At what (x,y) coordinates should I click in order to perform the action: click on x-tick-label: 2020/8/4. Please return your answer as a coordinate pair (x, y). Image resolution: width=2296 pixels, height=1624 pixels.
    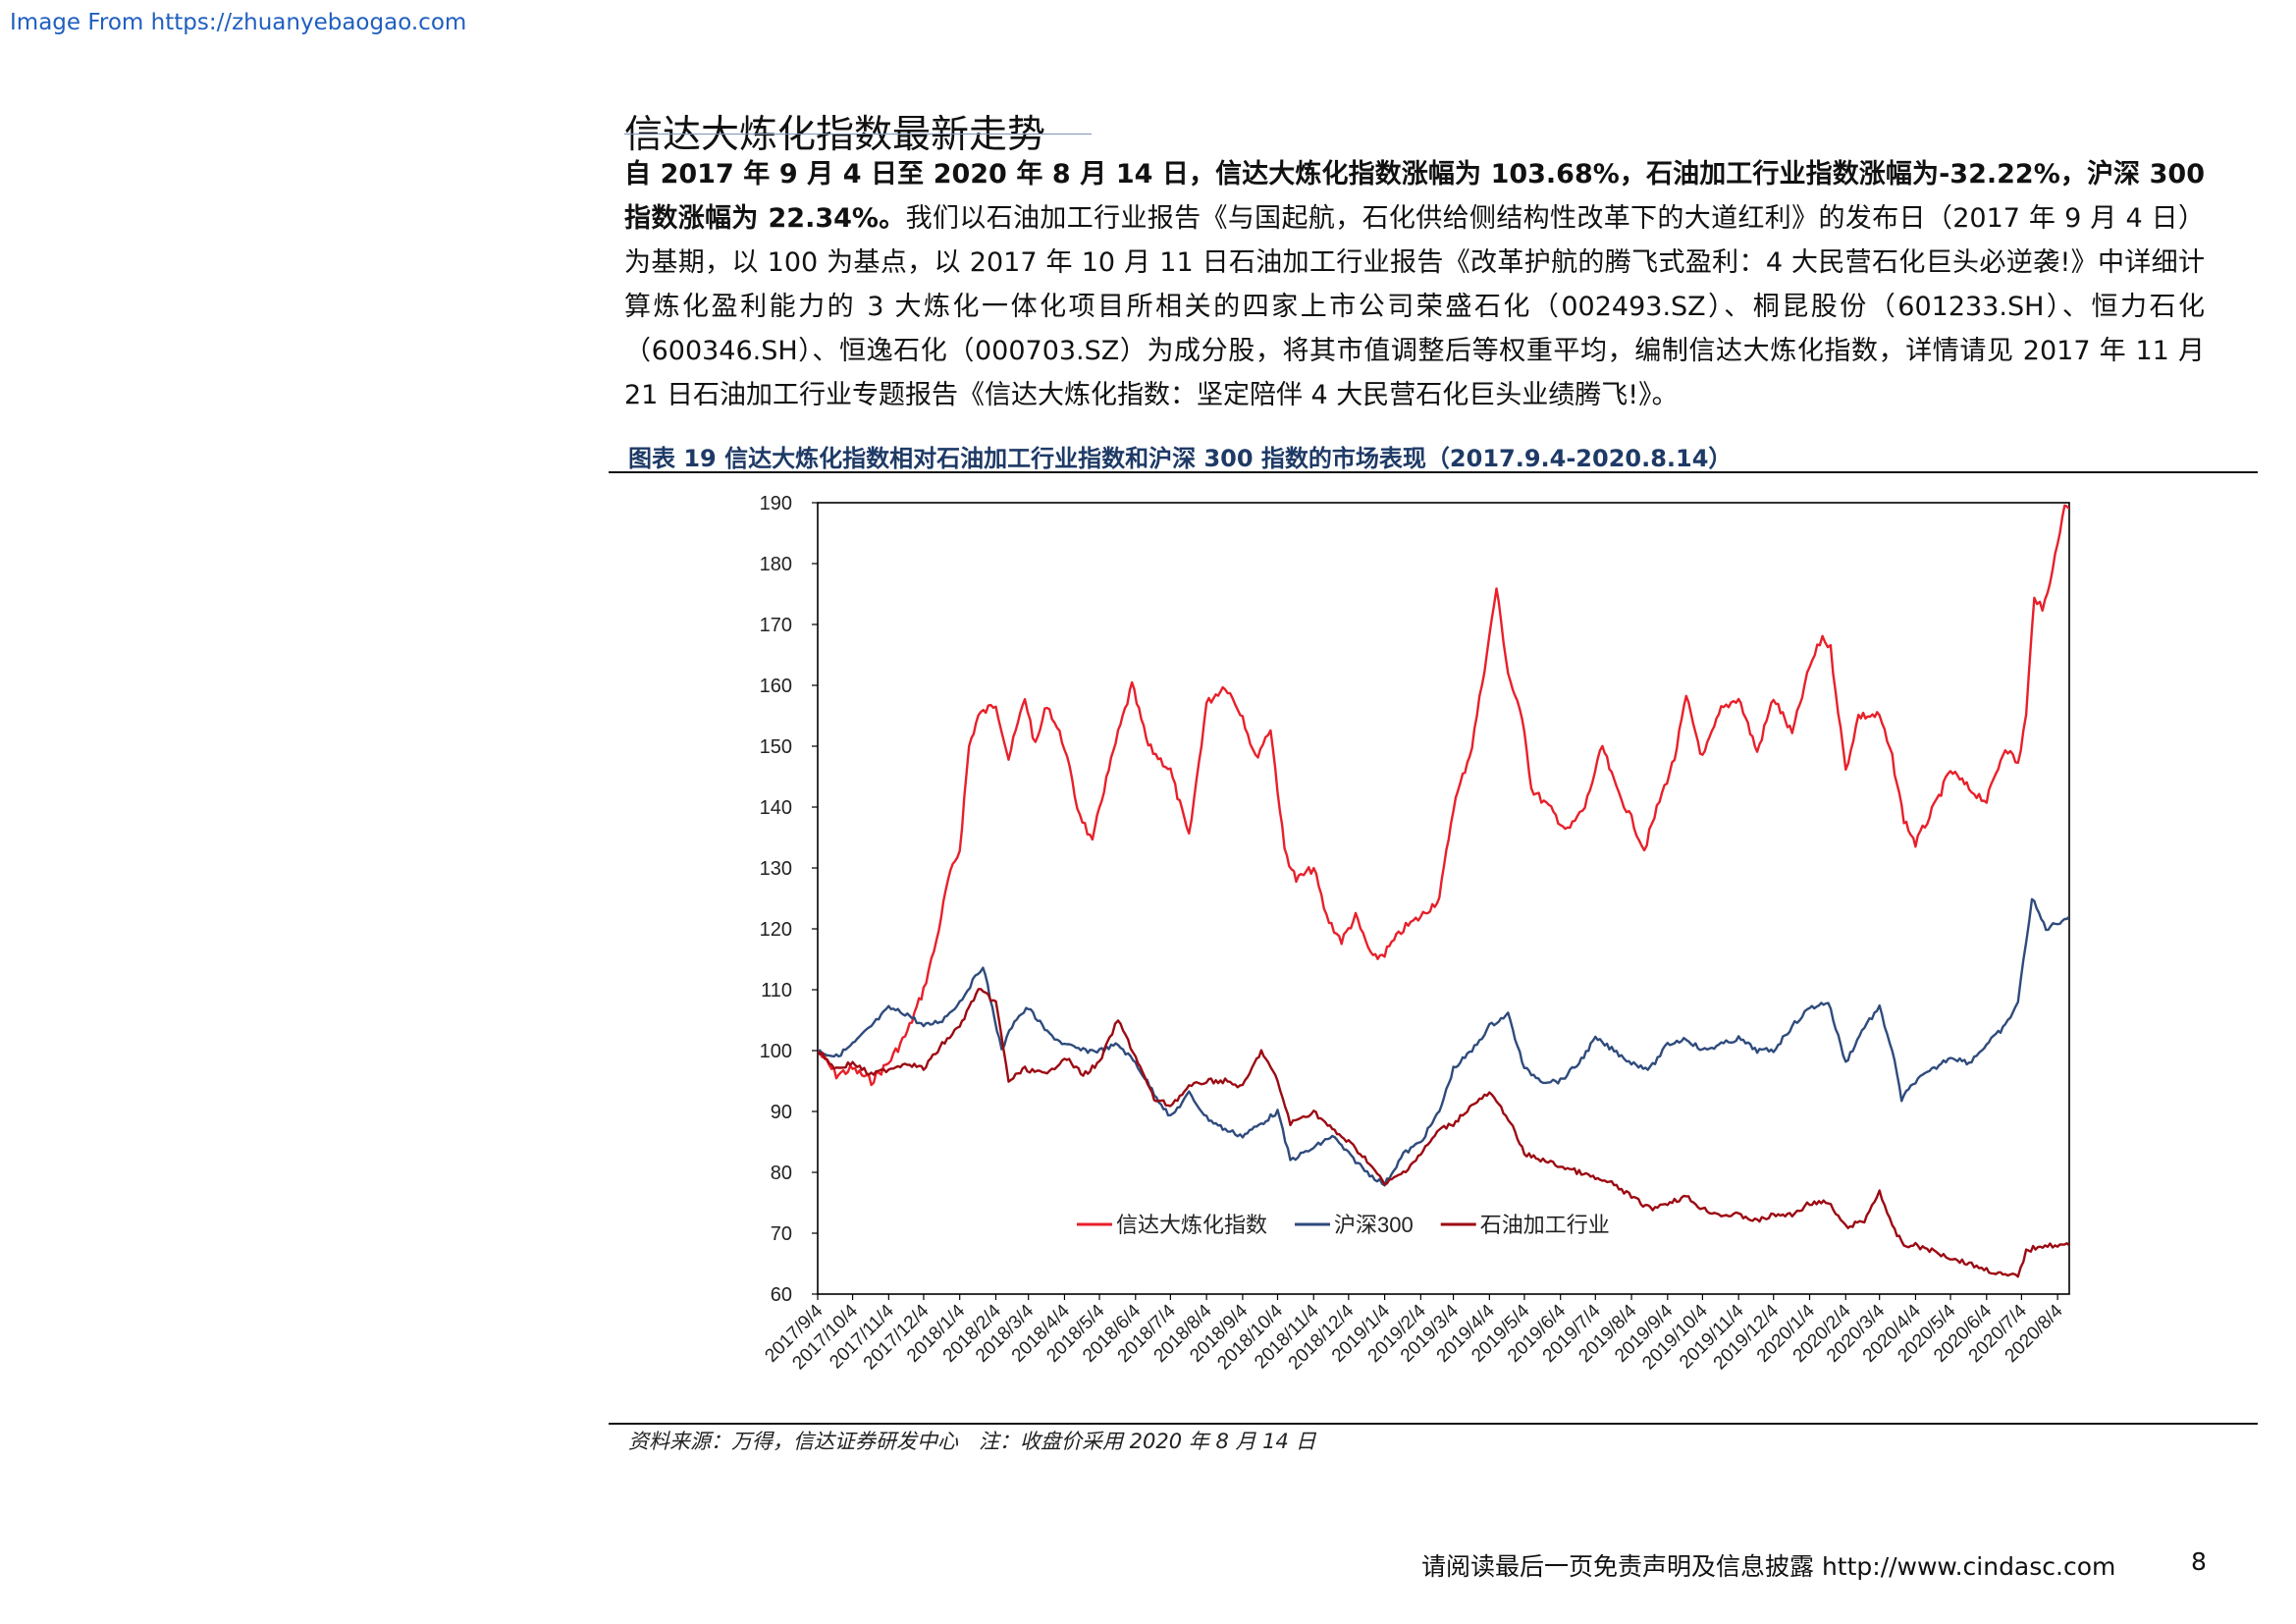
    Looking at the image, I should click on (2034, 1333).